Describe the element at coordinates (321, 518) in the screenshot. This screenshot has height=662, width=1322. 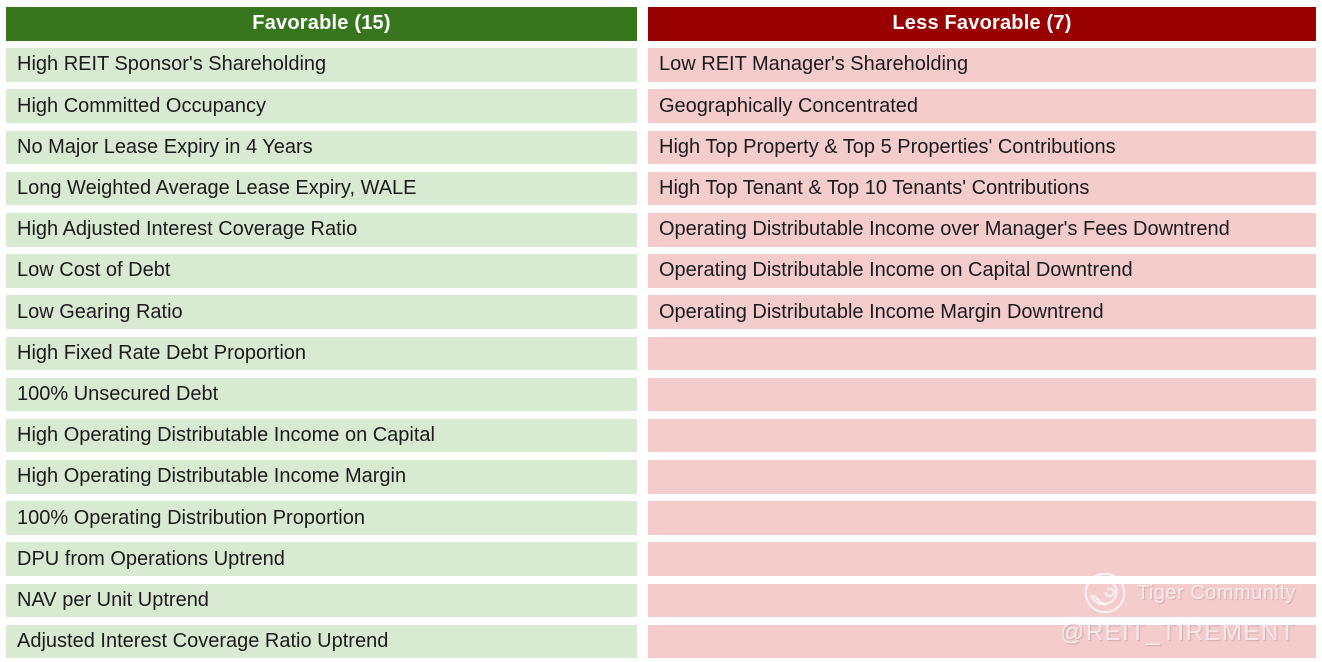
I see `table-row: 100% Operating Distribution Proportion` at that location.